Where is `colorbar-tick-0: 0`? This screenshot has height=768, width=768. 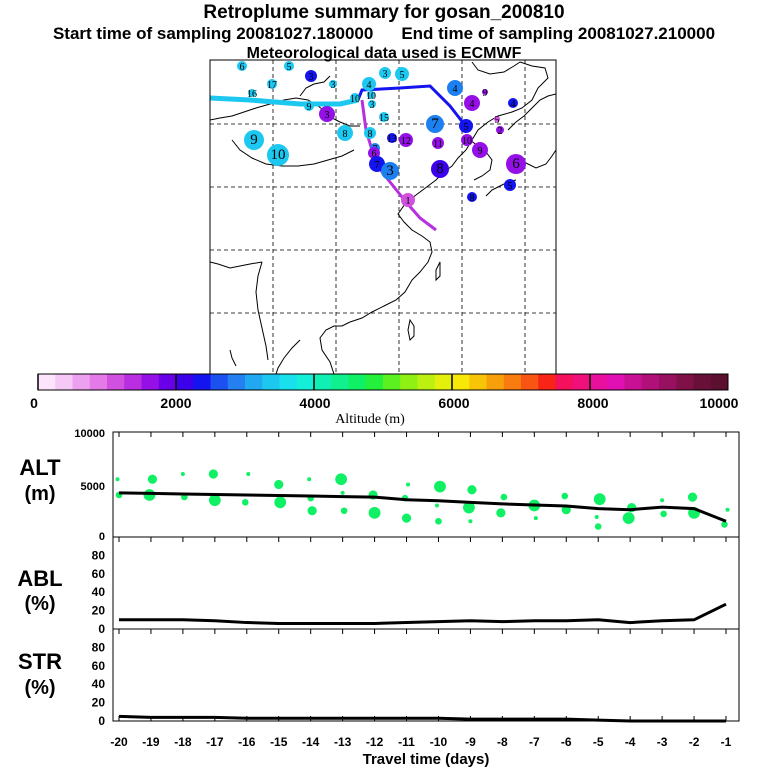
colorbar-tick-0: 0 is located at coordinates (34, 403).